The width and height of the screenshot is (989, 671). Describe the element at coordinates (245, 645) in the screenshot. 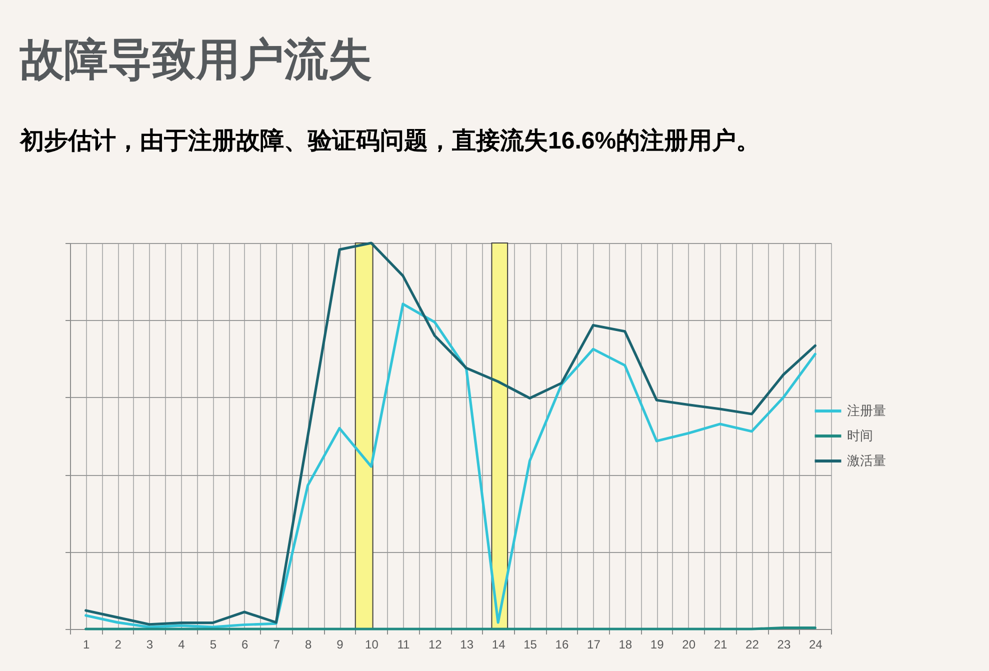

I see `x-tick-label: 6` at that location.